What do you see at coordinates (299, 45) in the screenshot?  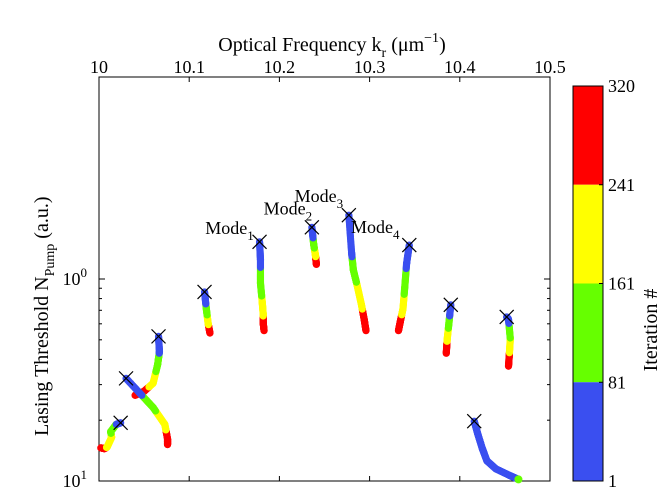 I see `x-axis-label-main: Optical Frequency k` at bounding box center [299, 45].